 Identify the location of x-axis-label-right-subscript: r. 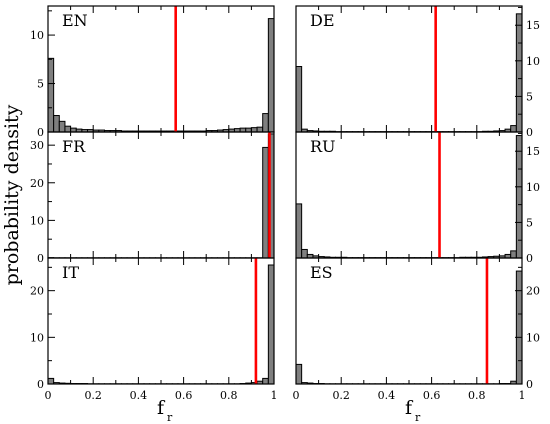
(418, 417).